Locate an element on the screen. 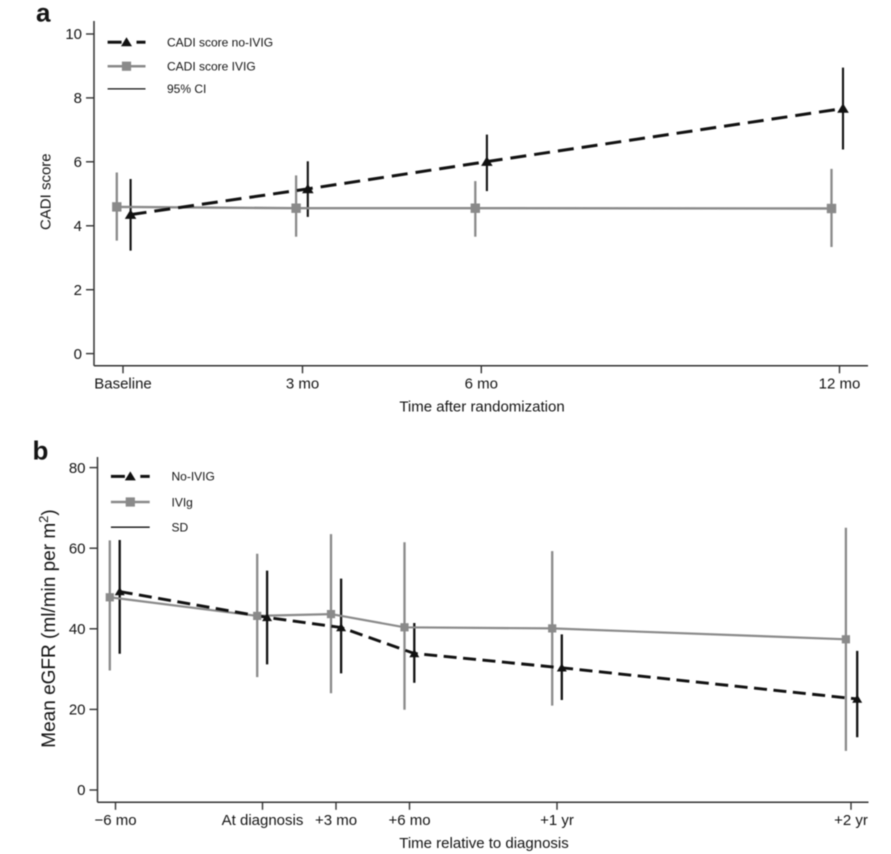 The height and width of the screenshot is (854, 891). svg-text: +6 mo is located at coordinates (409, 820).